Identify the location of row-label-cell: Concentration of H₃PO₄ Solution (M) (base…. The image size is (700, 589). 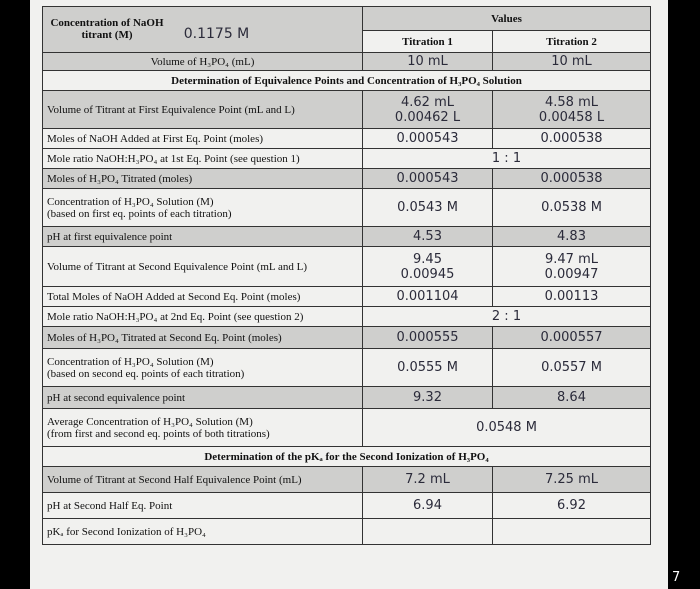
(202, 367).